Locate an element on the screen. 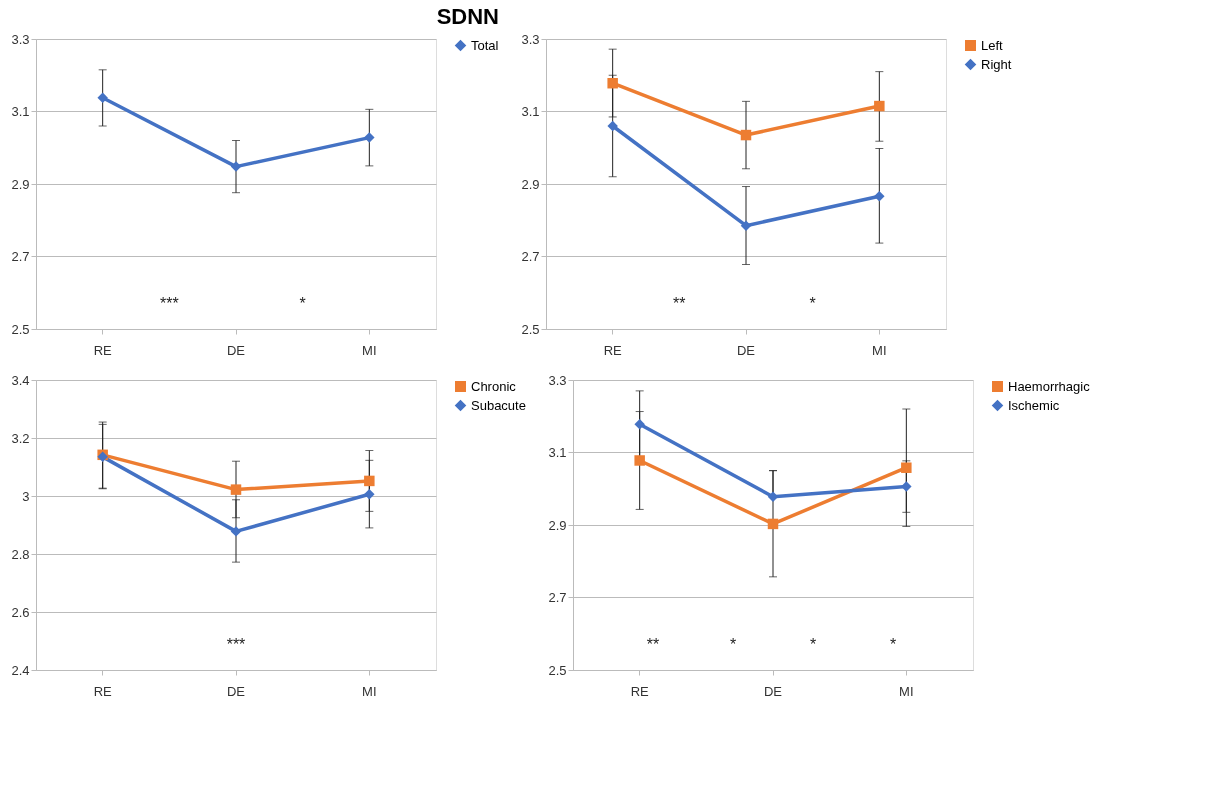 This screenshot has width=1221, height=785. legend-label: Chronic is located at coordinates (494, 386).